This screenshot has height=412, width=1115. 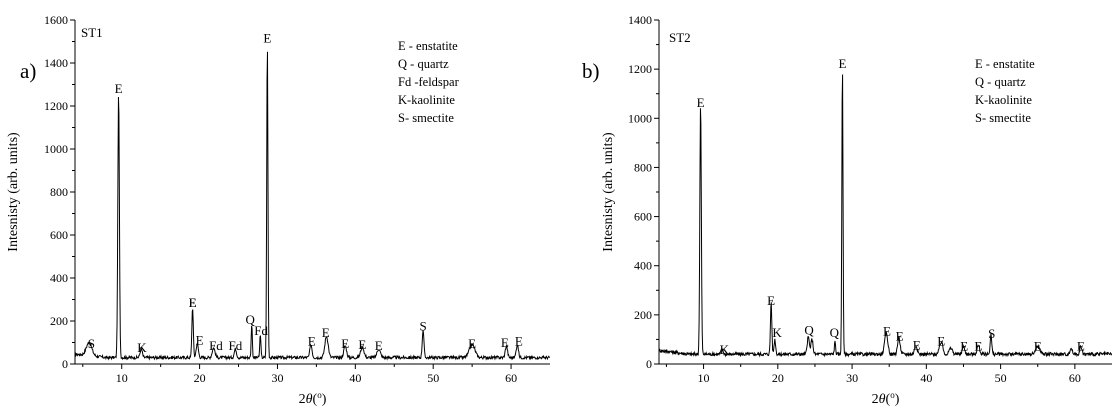 I want to click on y-tick-label: 1600, so click(x=56, y=20).